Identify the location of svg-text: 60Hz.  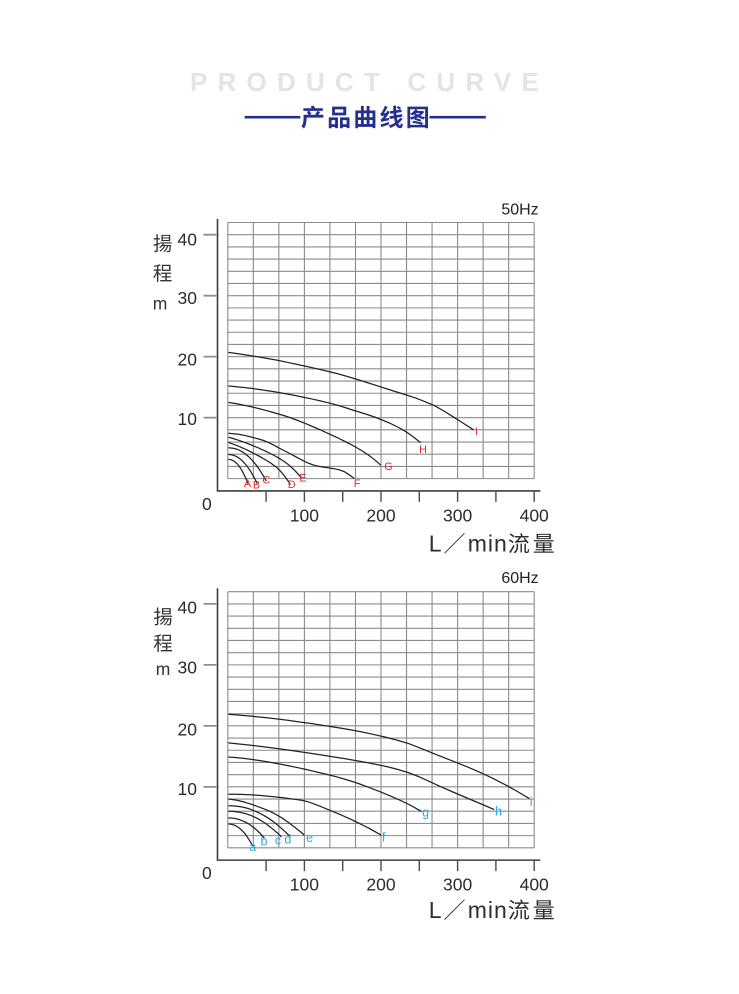
(519, 578).